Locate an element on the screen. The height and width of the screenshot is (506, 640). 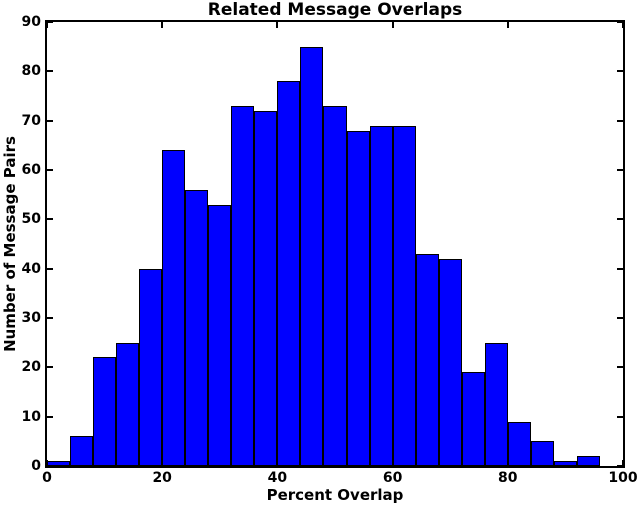
y-tick-label: 40 is located at coordinates (31, 268).